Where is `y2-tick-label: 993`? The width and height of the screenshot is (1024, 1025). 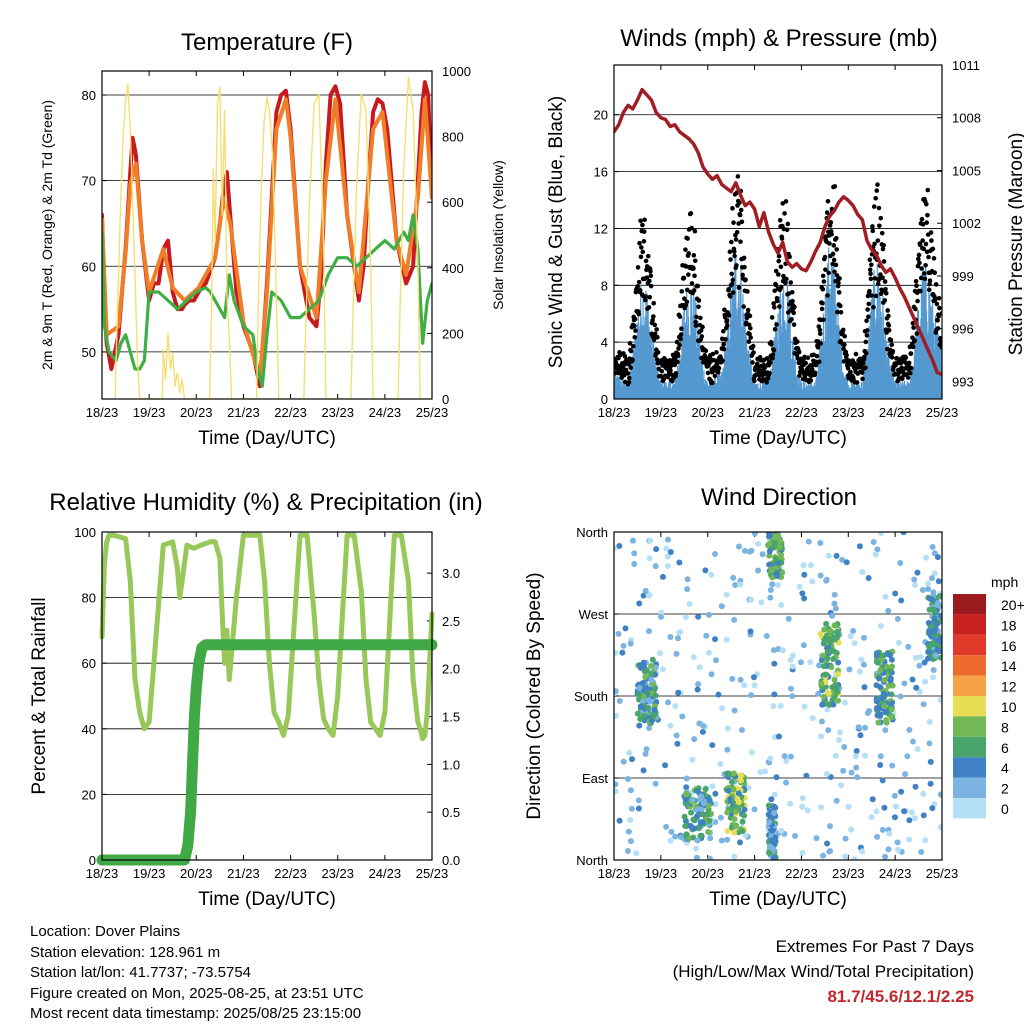
y2-tick-label: 993 is located at coordinates (963, 381).